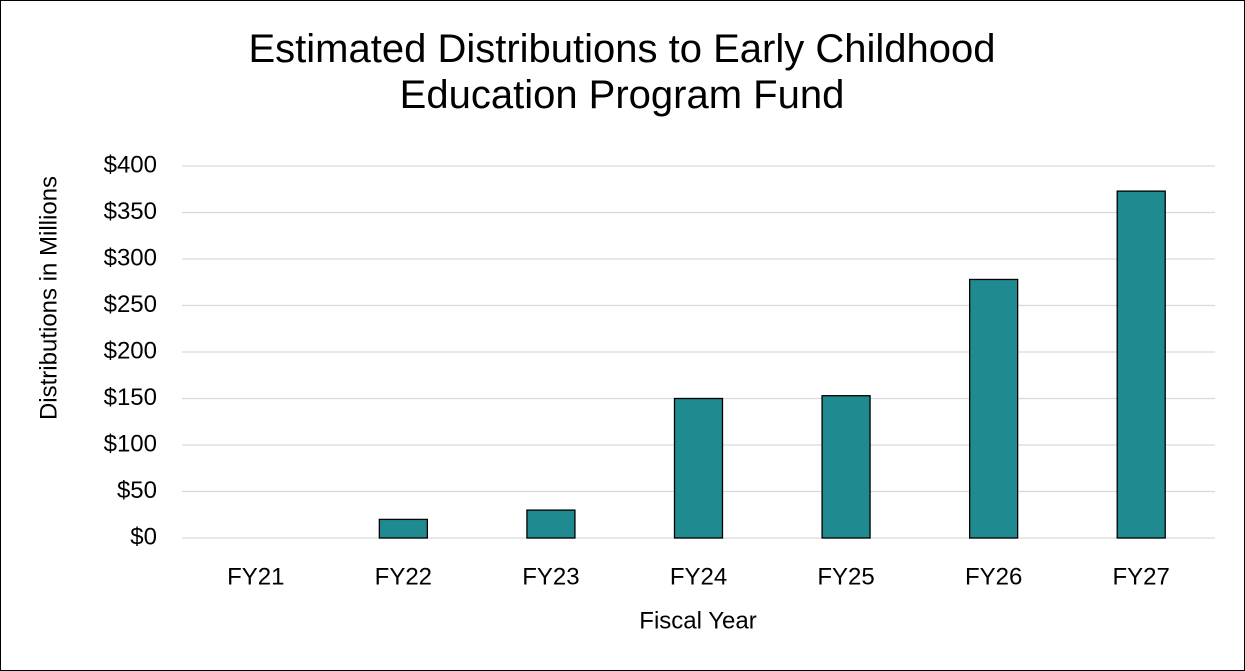  Describe the element at coordinates (130, 397) in the screenshot. I see `y-tick-label: $150` at that location.